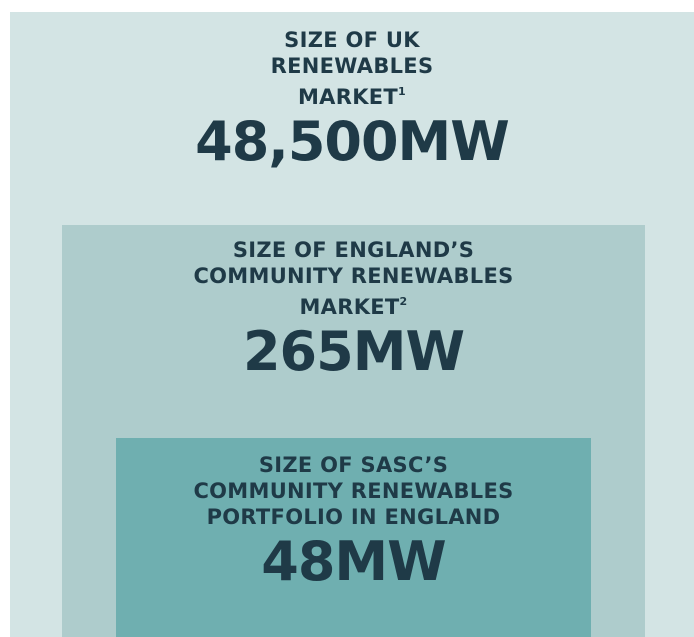 This screenshot has height=637, width=694. What do you see at coordinates (353, 351) in the screenshot?
I see `value: 265MW` at bounding box center [353, 351].